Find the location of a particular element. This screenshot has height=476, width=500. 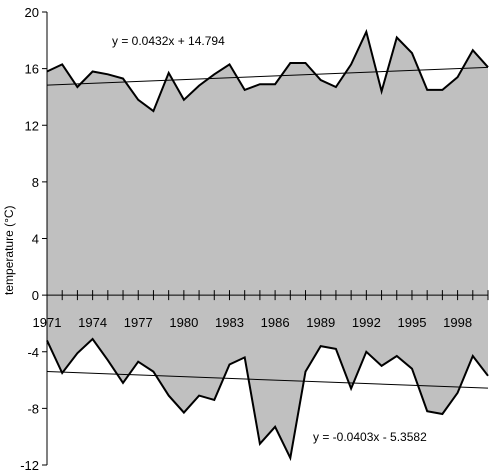

y-tick-label-8: -12 is located at coordinates (29, 465).